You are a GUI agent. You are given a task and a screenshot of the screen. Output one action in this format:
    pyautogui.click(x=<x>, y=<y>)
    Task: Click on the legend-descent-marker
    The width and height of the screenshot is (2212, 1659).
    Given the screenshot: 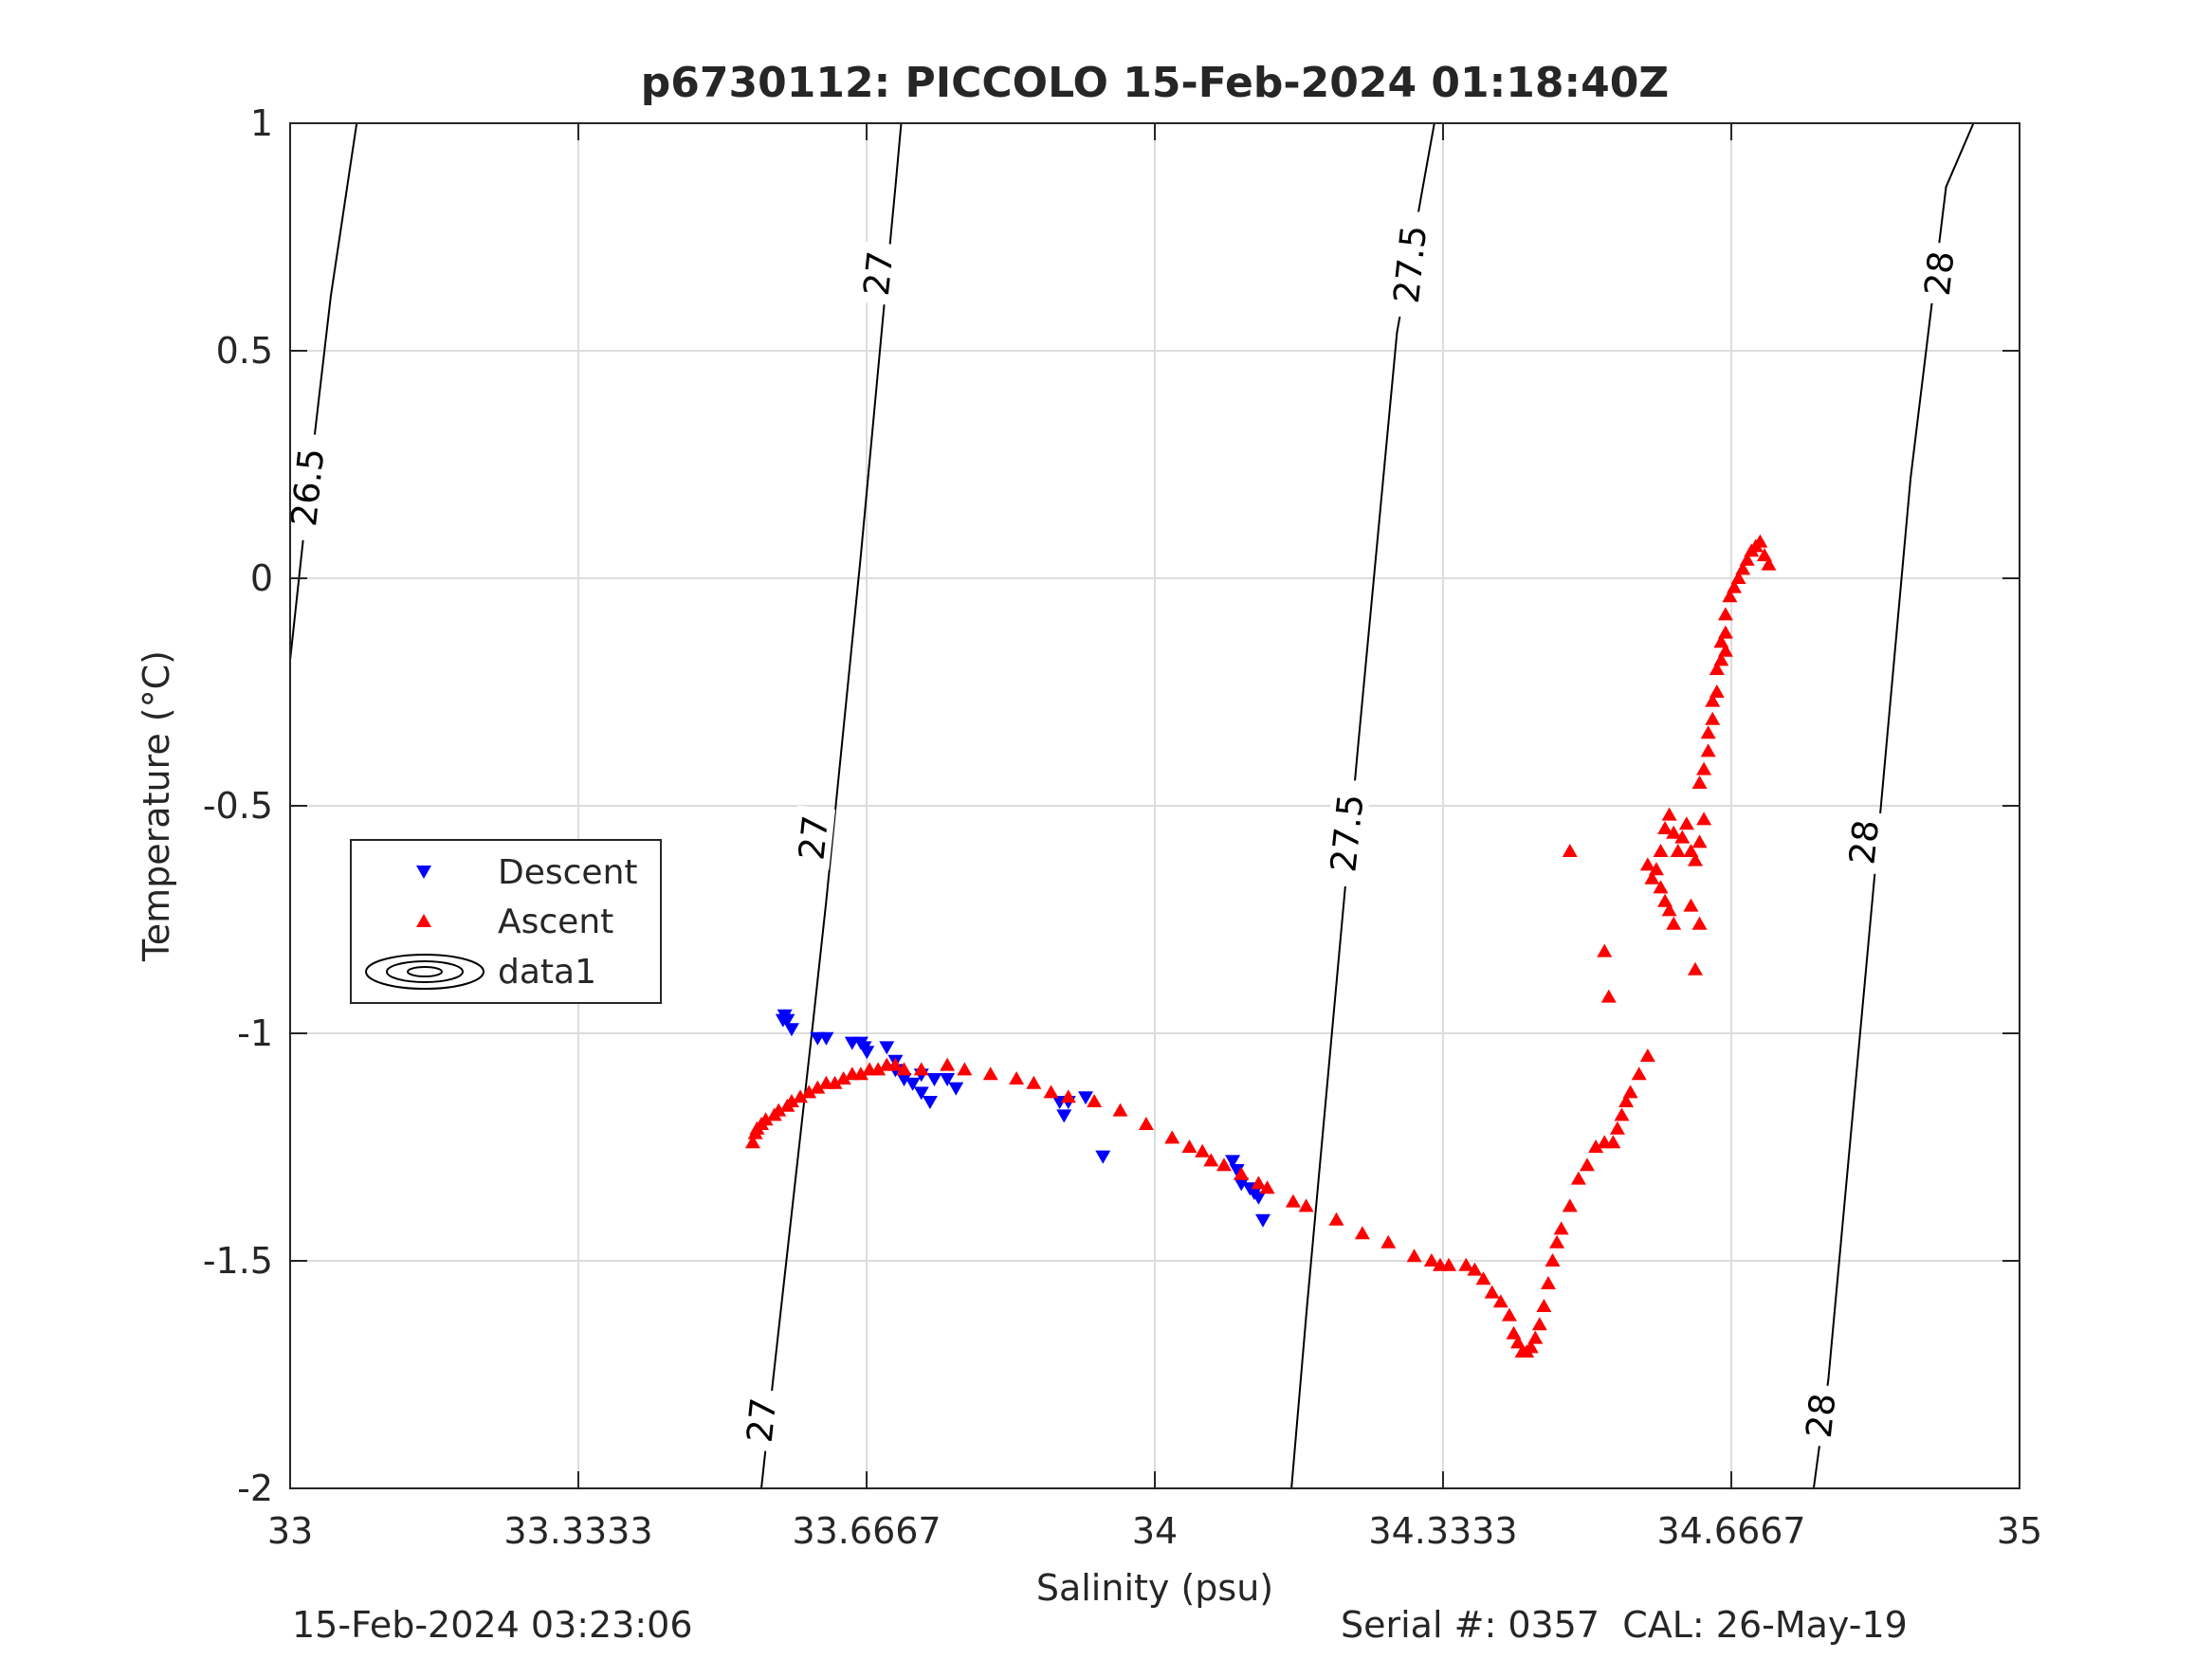 What is the action you would take?
    pyautogui.click(x=423, y=872)
    